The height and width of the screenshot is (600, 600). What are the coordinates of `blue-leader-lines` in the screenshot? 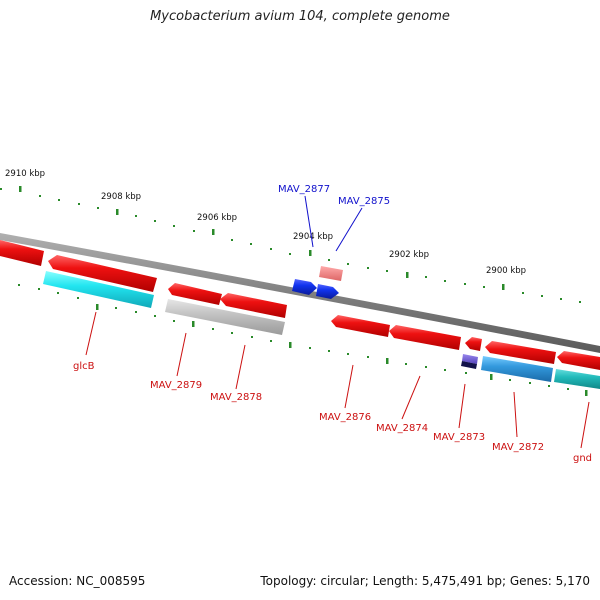 It's located at (333, 223).